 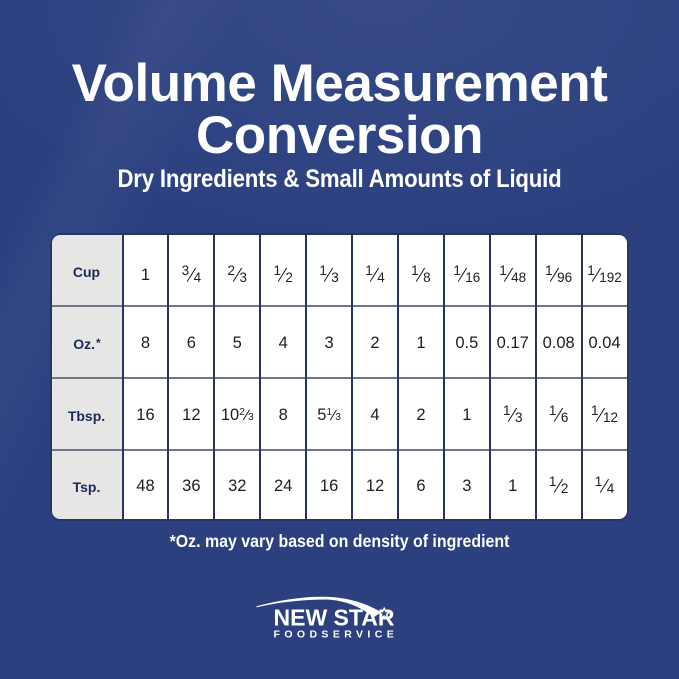 What do you see at coordinates (336, 635) in the screenshot?
I see `svg-text: FOODSERVICE` at bounding box center [336, 635].